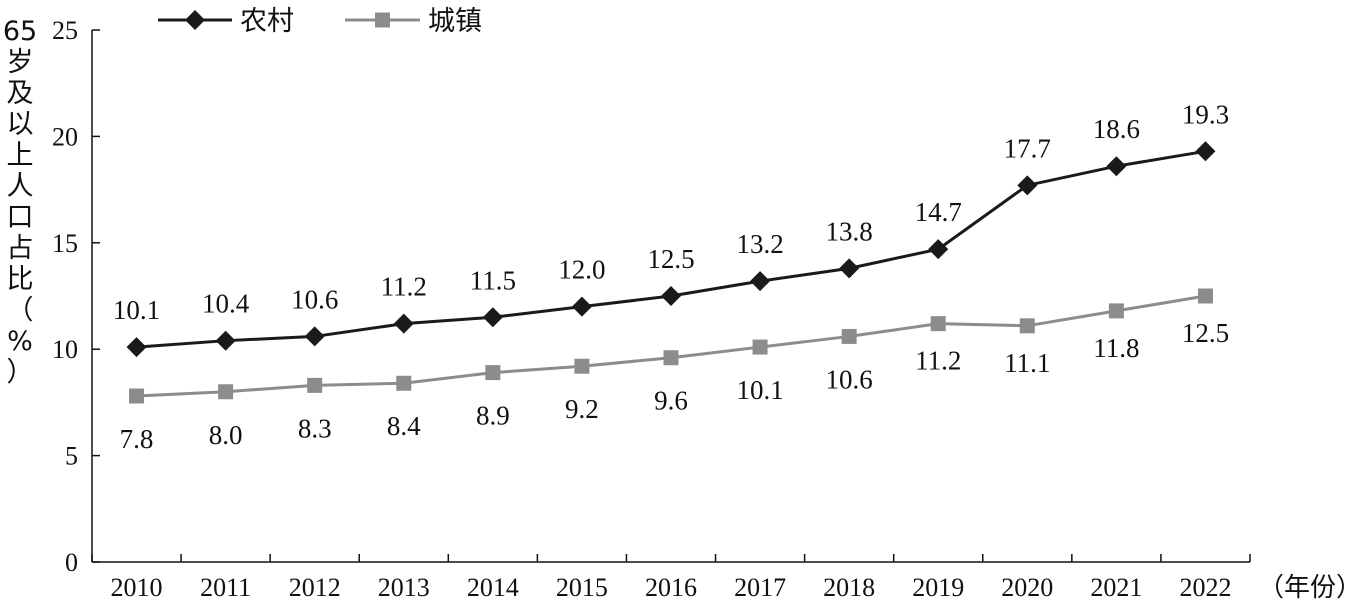 Image resolution: width=1368 pixels, height=604 pixels. What do you see at coordinates (1116, 348) in the screenshot?
I see `data-label: 11.8` at bounding box center [1116, 348].